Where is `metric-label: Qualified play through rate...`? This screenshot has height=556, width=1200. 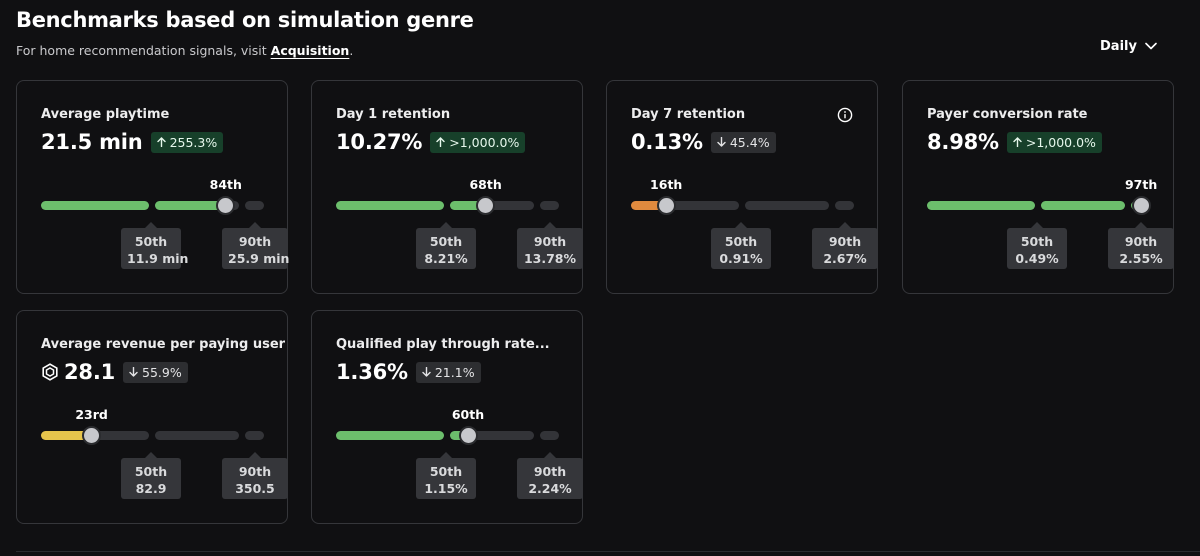
metric-label: Qualified play through rate... is located at coordinates (443, 344).